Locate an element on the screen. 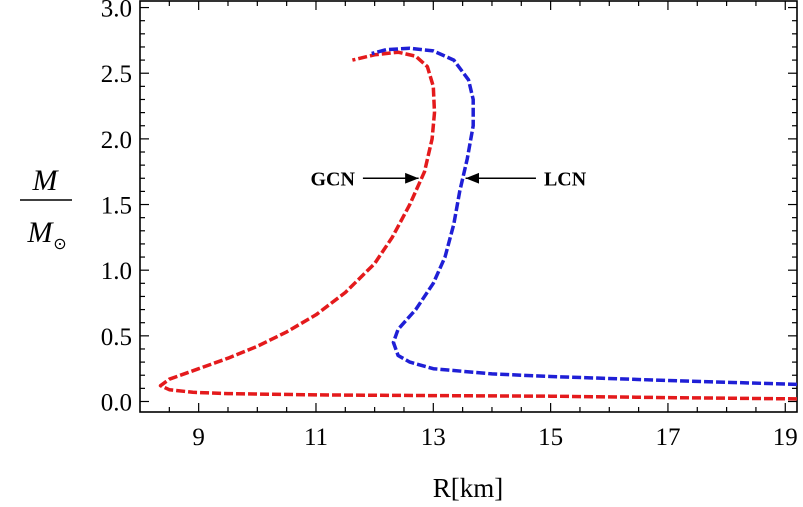  annotation-layer: GCN LCN is located at coordinates (448, 179).